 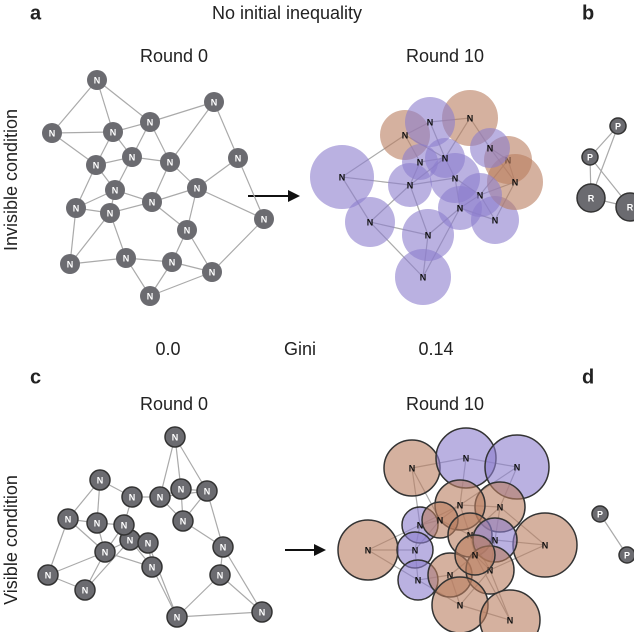 What do you see at coordinates (300, 349) in the screenshot?
I see `gini-label: Gini` at bounding box center [300, 349].